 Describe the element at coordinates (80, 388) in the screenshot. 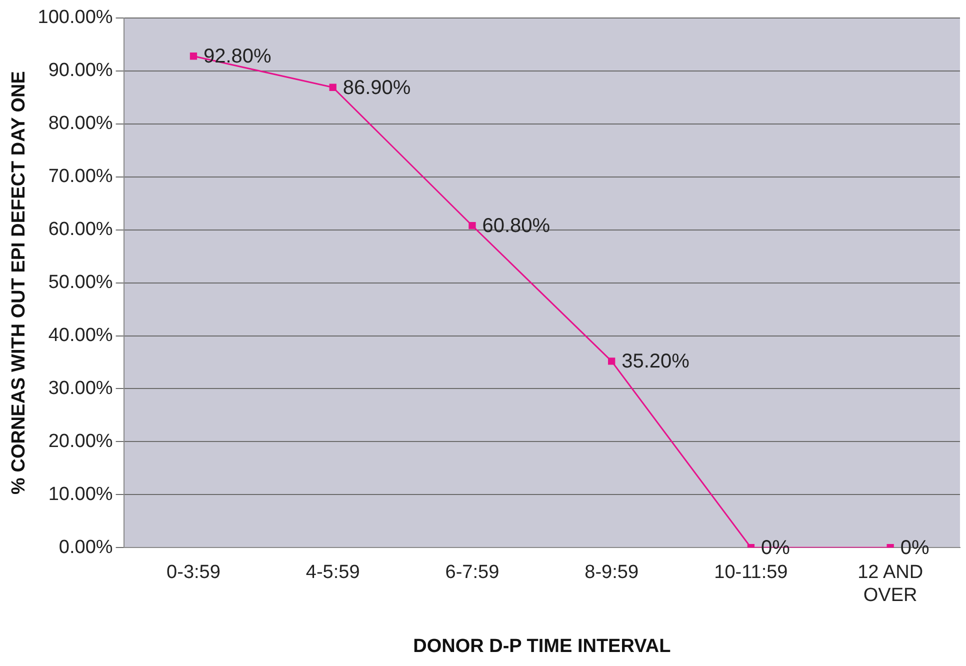

I see `y-tick-label: 30.00%` at that location.